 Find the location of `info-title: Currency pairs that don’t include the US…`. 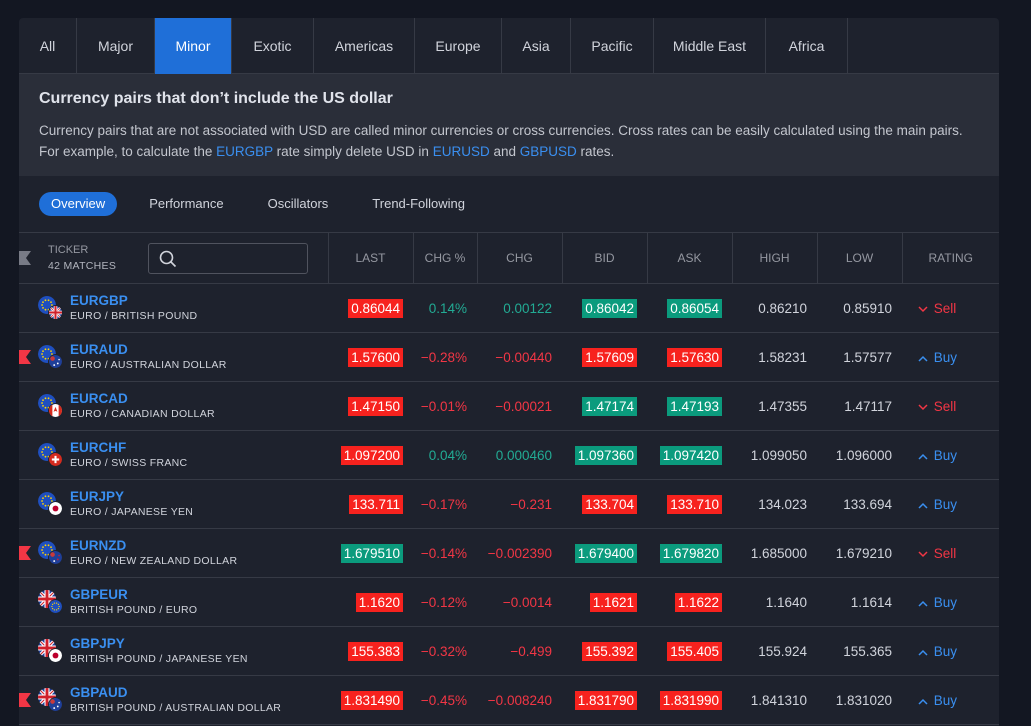

info-title: Currency pairs that don’t include the US… is located at coordinates (216, 98).